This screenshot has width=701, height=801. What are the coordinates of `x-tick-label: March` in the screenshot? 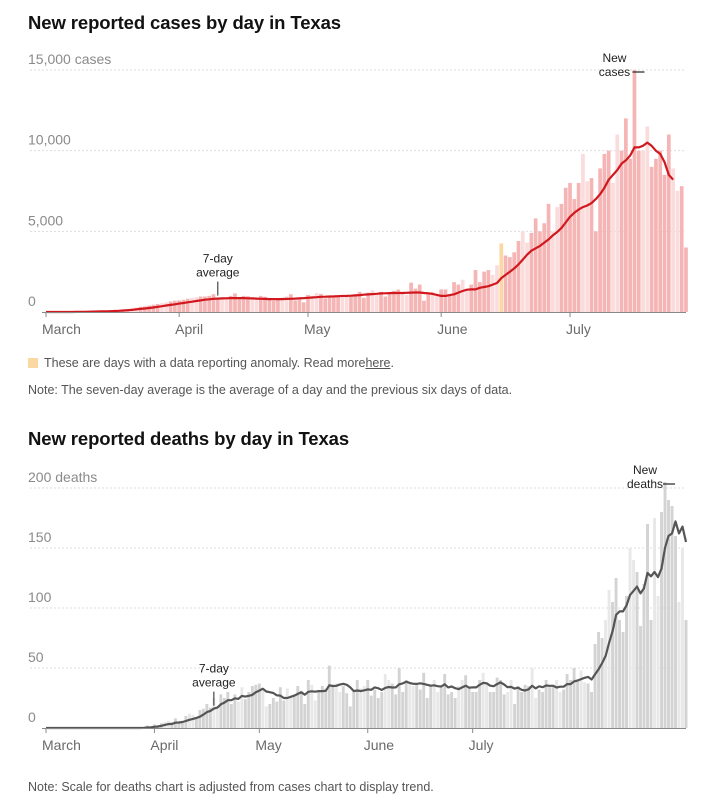 It's located at (61, 329).